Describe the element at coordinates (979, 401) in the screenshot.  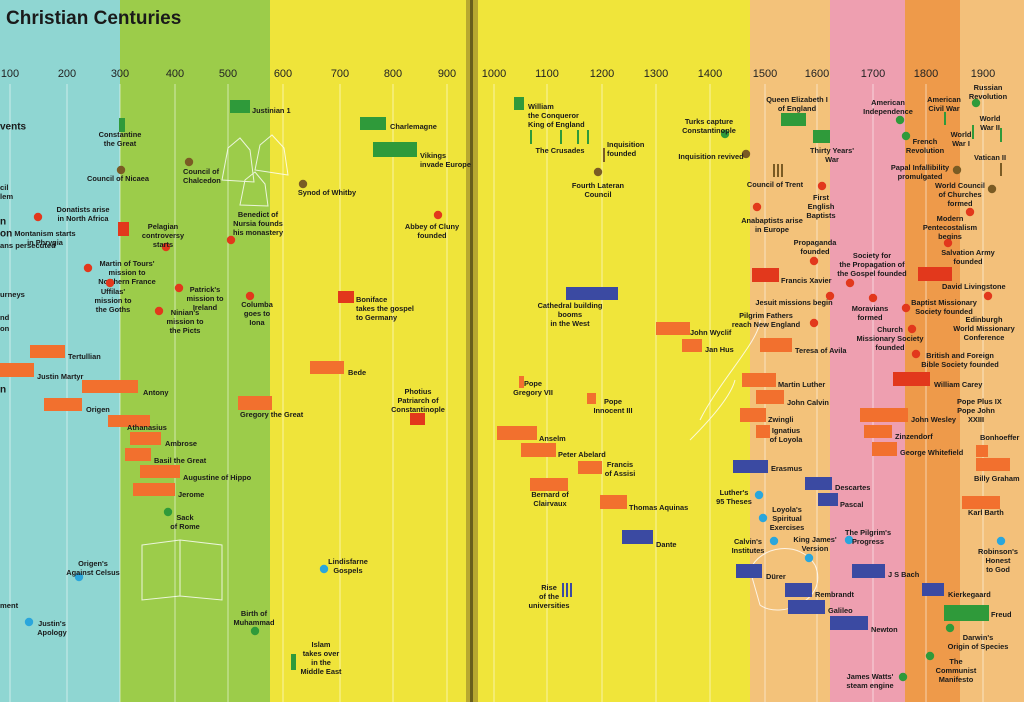
I see `event-label: Pope Plus IX` at that location.